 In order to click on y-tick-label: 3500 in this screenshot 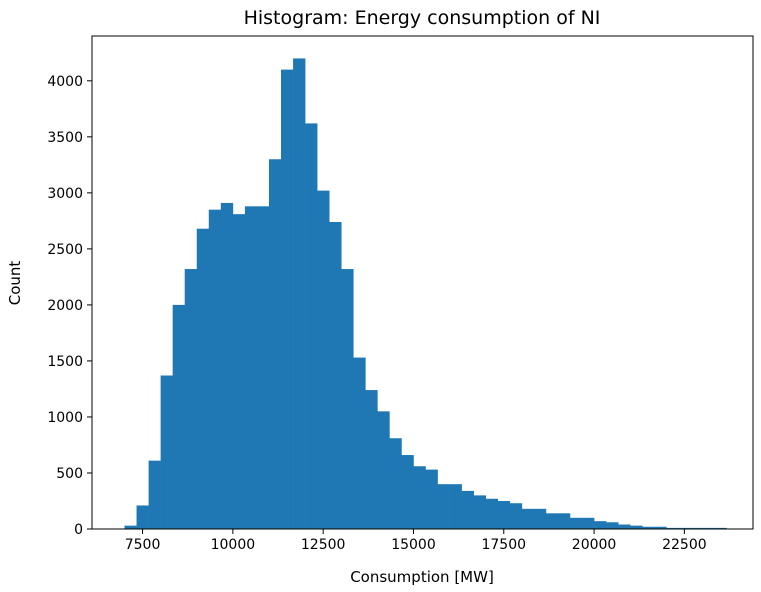, I will do `click(65, 138)`.